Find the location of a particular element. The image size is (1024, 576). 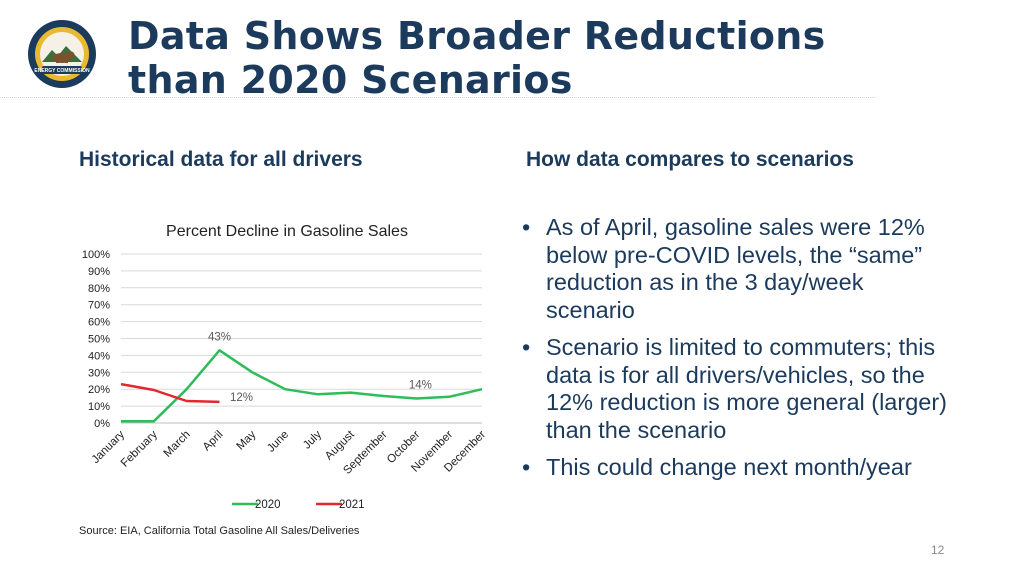

x-tick-label: July is located at coordinates (312, 439).